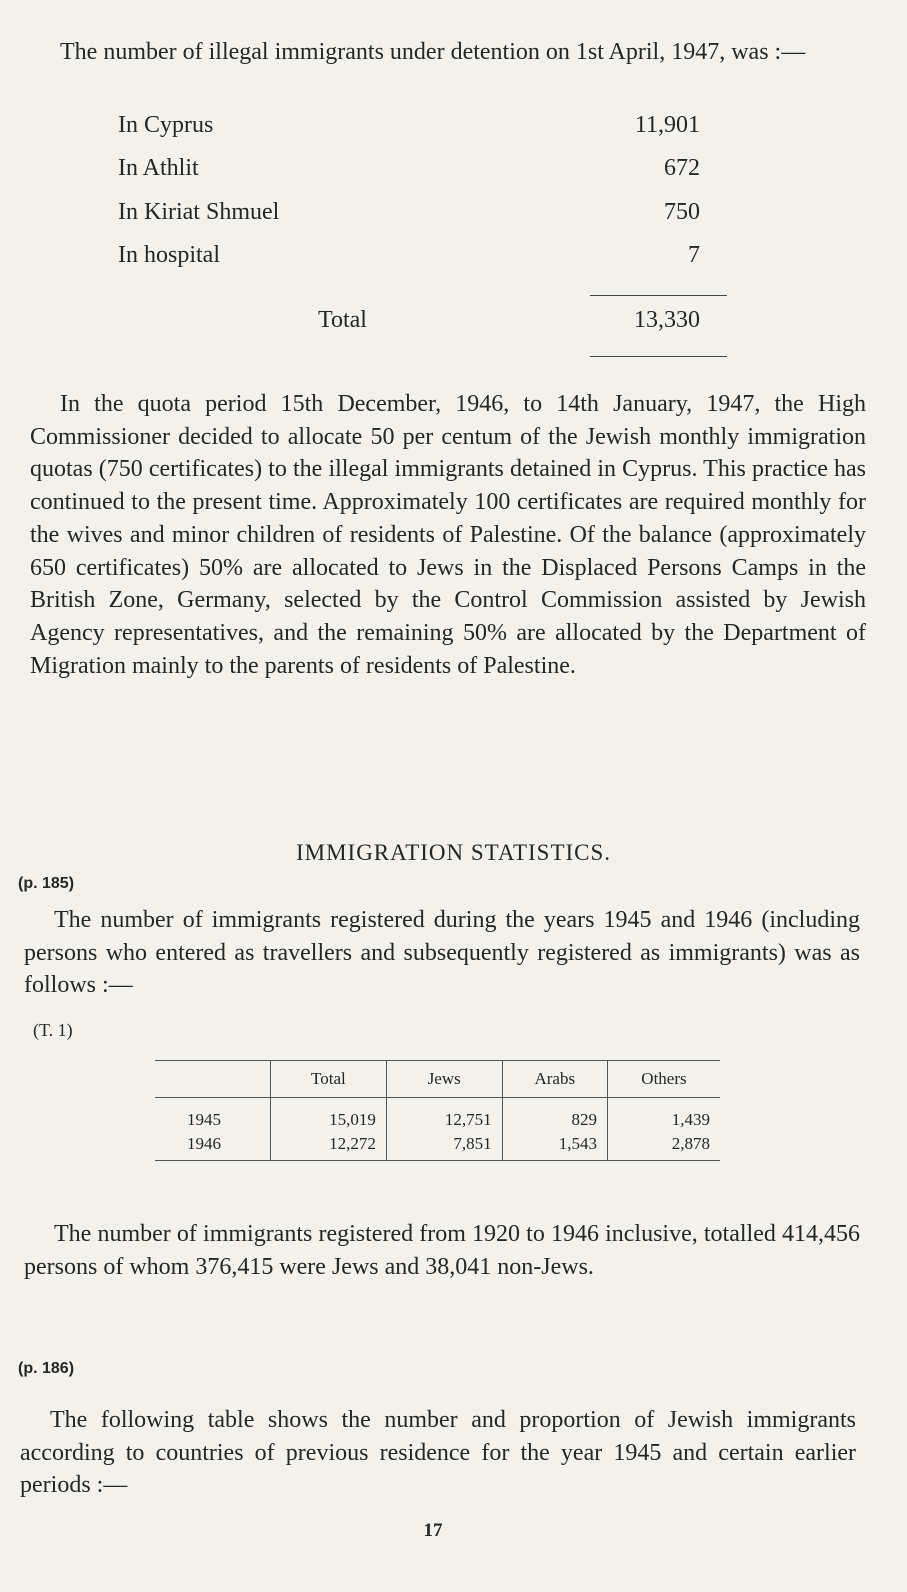 The height and width of the screenshot is (1592, 907). Describe the element at coordinates (663, 1079) in the screenshot. I see `header-cell: Others` at that location.